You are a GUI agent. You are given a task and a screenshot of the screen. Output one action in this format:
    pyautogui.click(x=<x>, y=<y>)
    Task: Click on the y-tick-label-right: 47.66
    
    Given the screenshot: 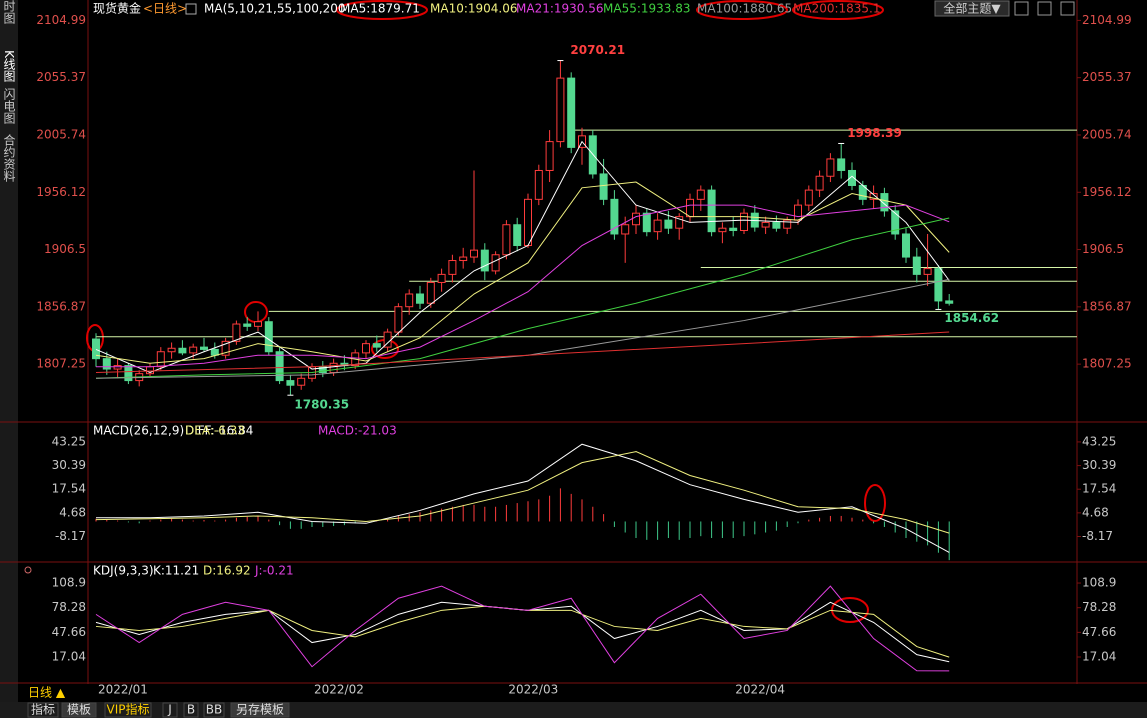 What is the action you would take?
    pyautogui.click(x=1099, y=632)
    